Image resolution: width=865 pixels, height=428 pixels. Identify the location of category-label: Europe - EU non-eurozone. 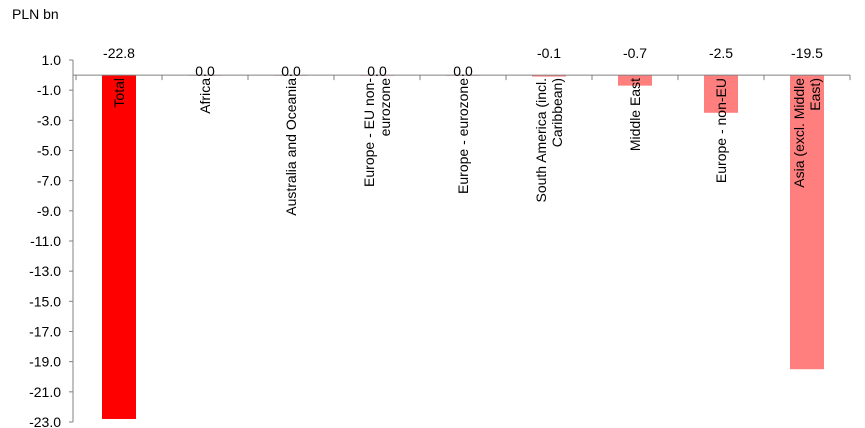
(377, 132).